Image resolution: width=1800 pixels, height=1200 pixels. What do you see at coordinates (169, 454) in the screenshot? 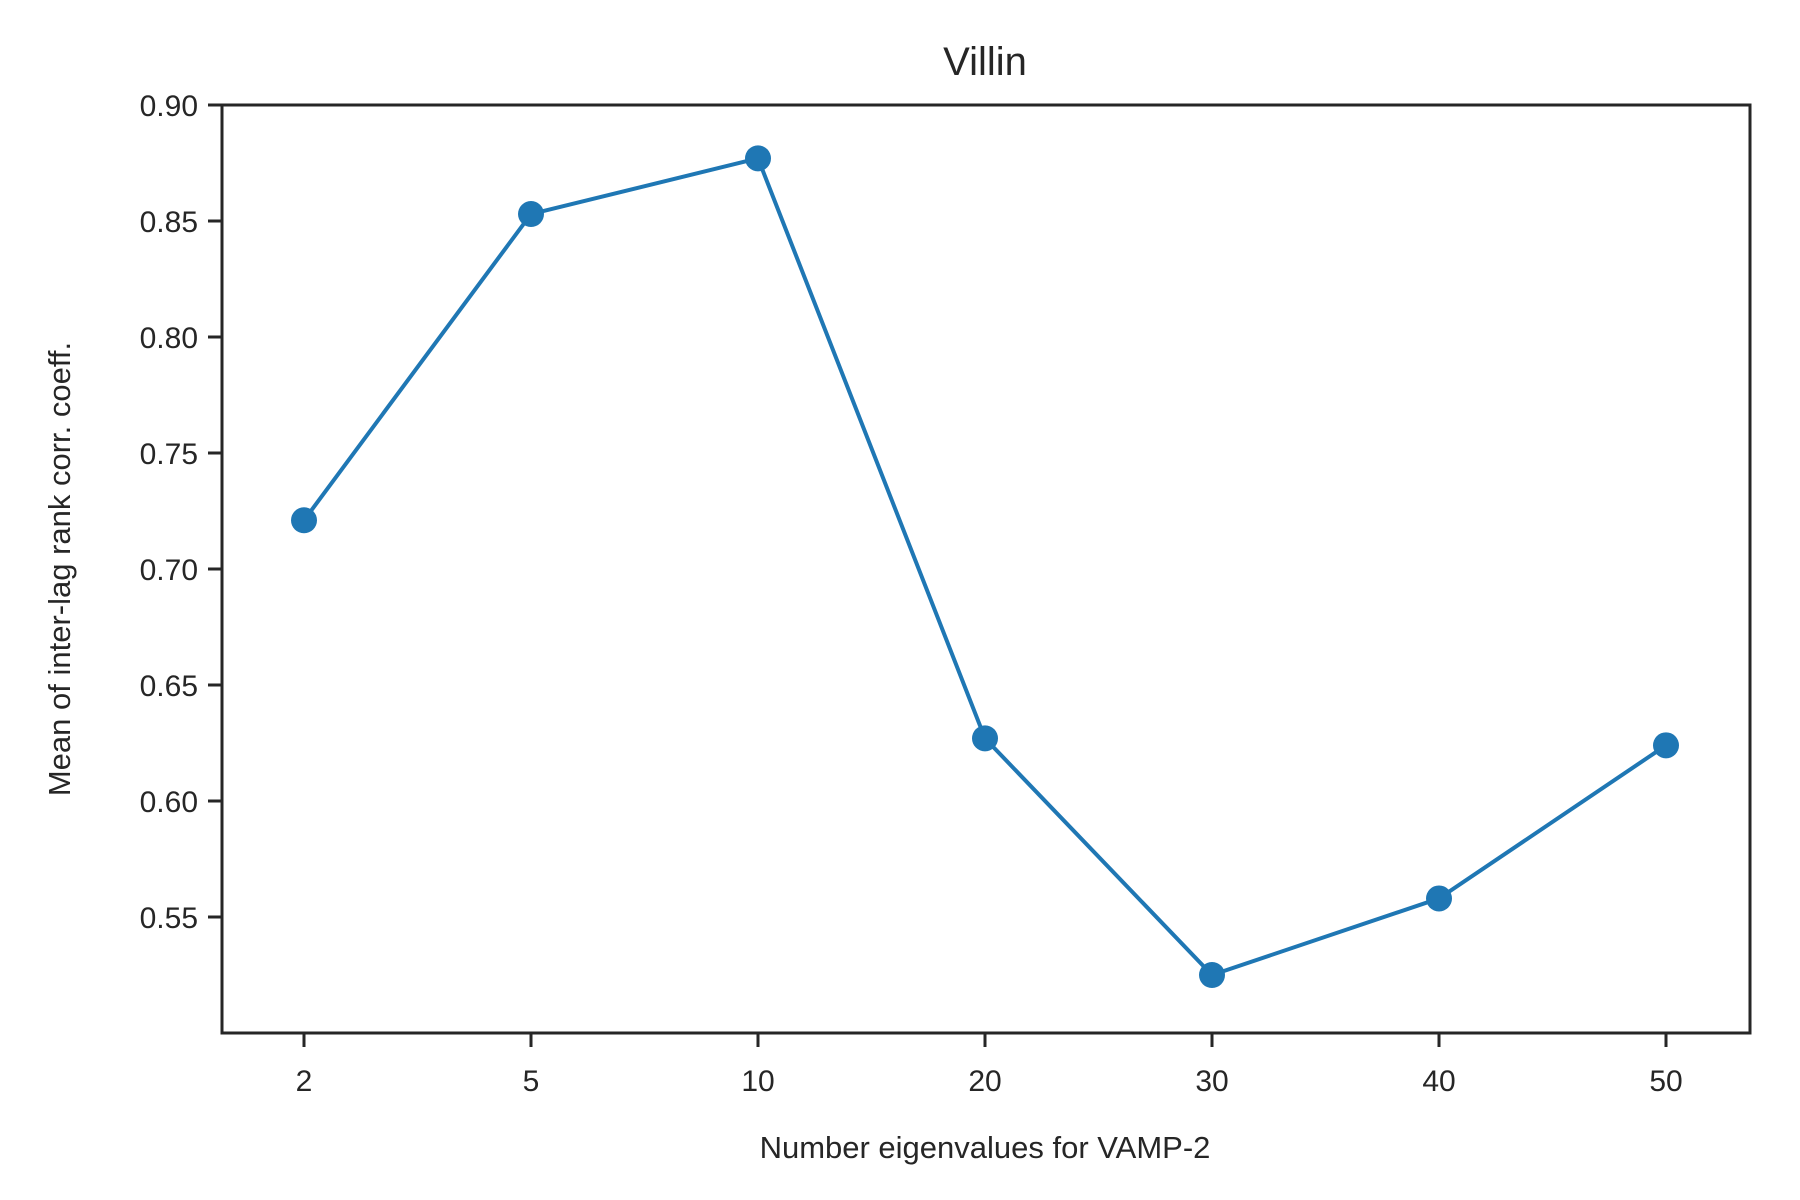
I see `y-tick-label: 0.75` at bounding box center [169, 454].